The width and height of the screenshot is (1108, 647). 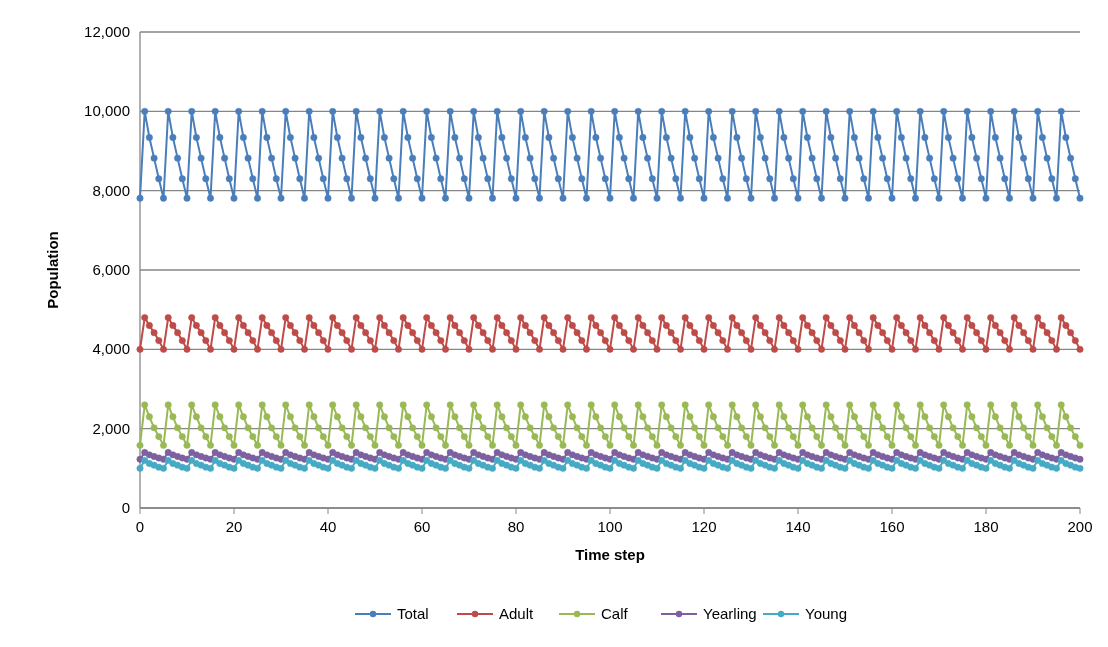 I want to click on x-tick-label: 180, so click(x=986, y=526).